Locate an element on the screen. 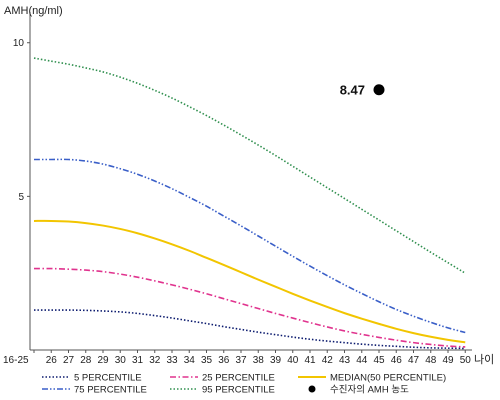 Image resolution: width=500 pixels, height=400 pixels. y-axis-label: AMH(ng/ml) is located at coordinates (33, 11).